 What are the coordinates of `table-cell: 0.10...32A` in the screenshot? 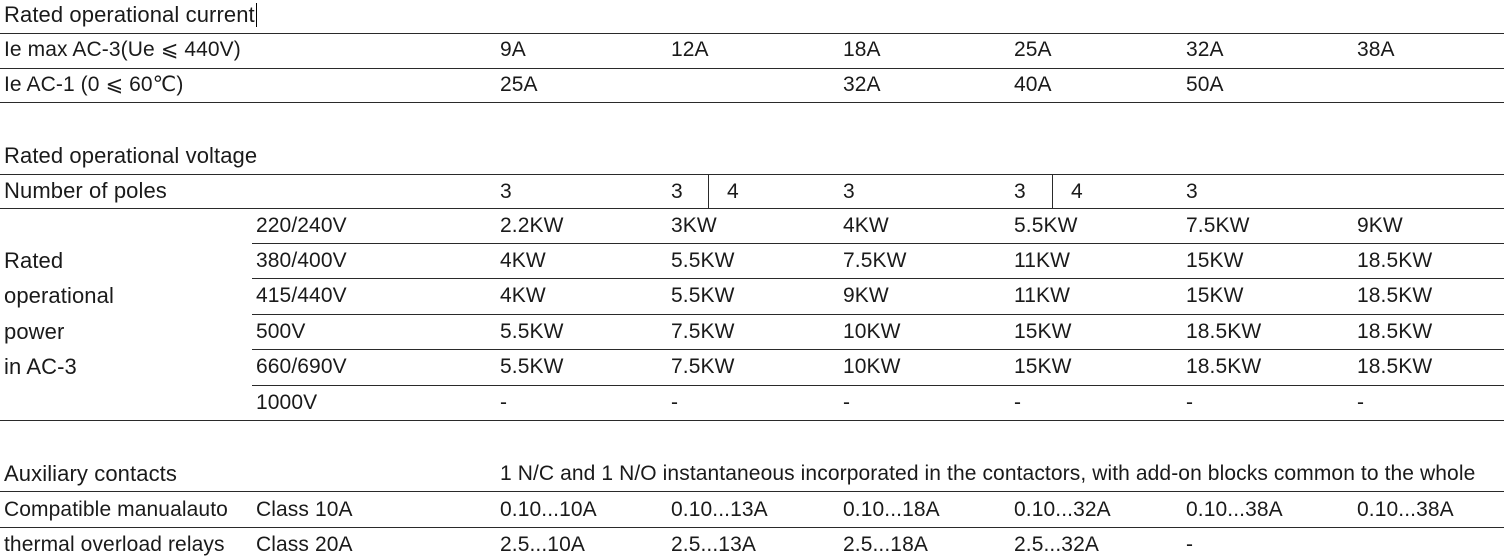 It's located at (1062, 509).